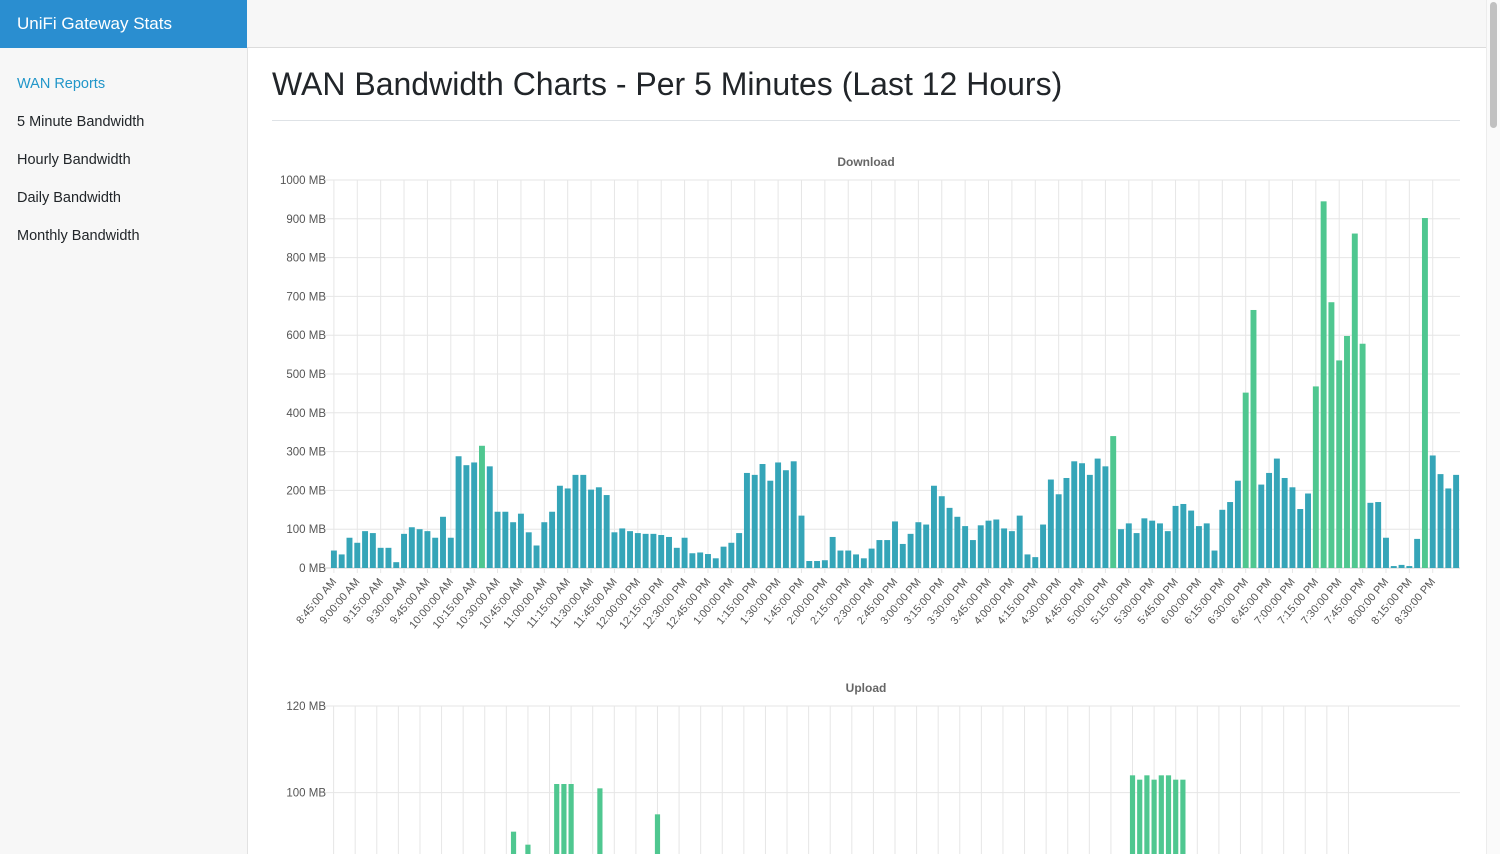 This screenshot has width=1500, height=854. What do you see at coordinates (123, 24) in the screenshot?
I see `brand-title: UniFi Gateway Stats` at bounding box center [123, 24].